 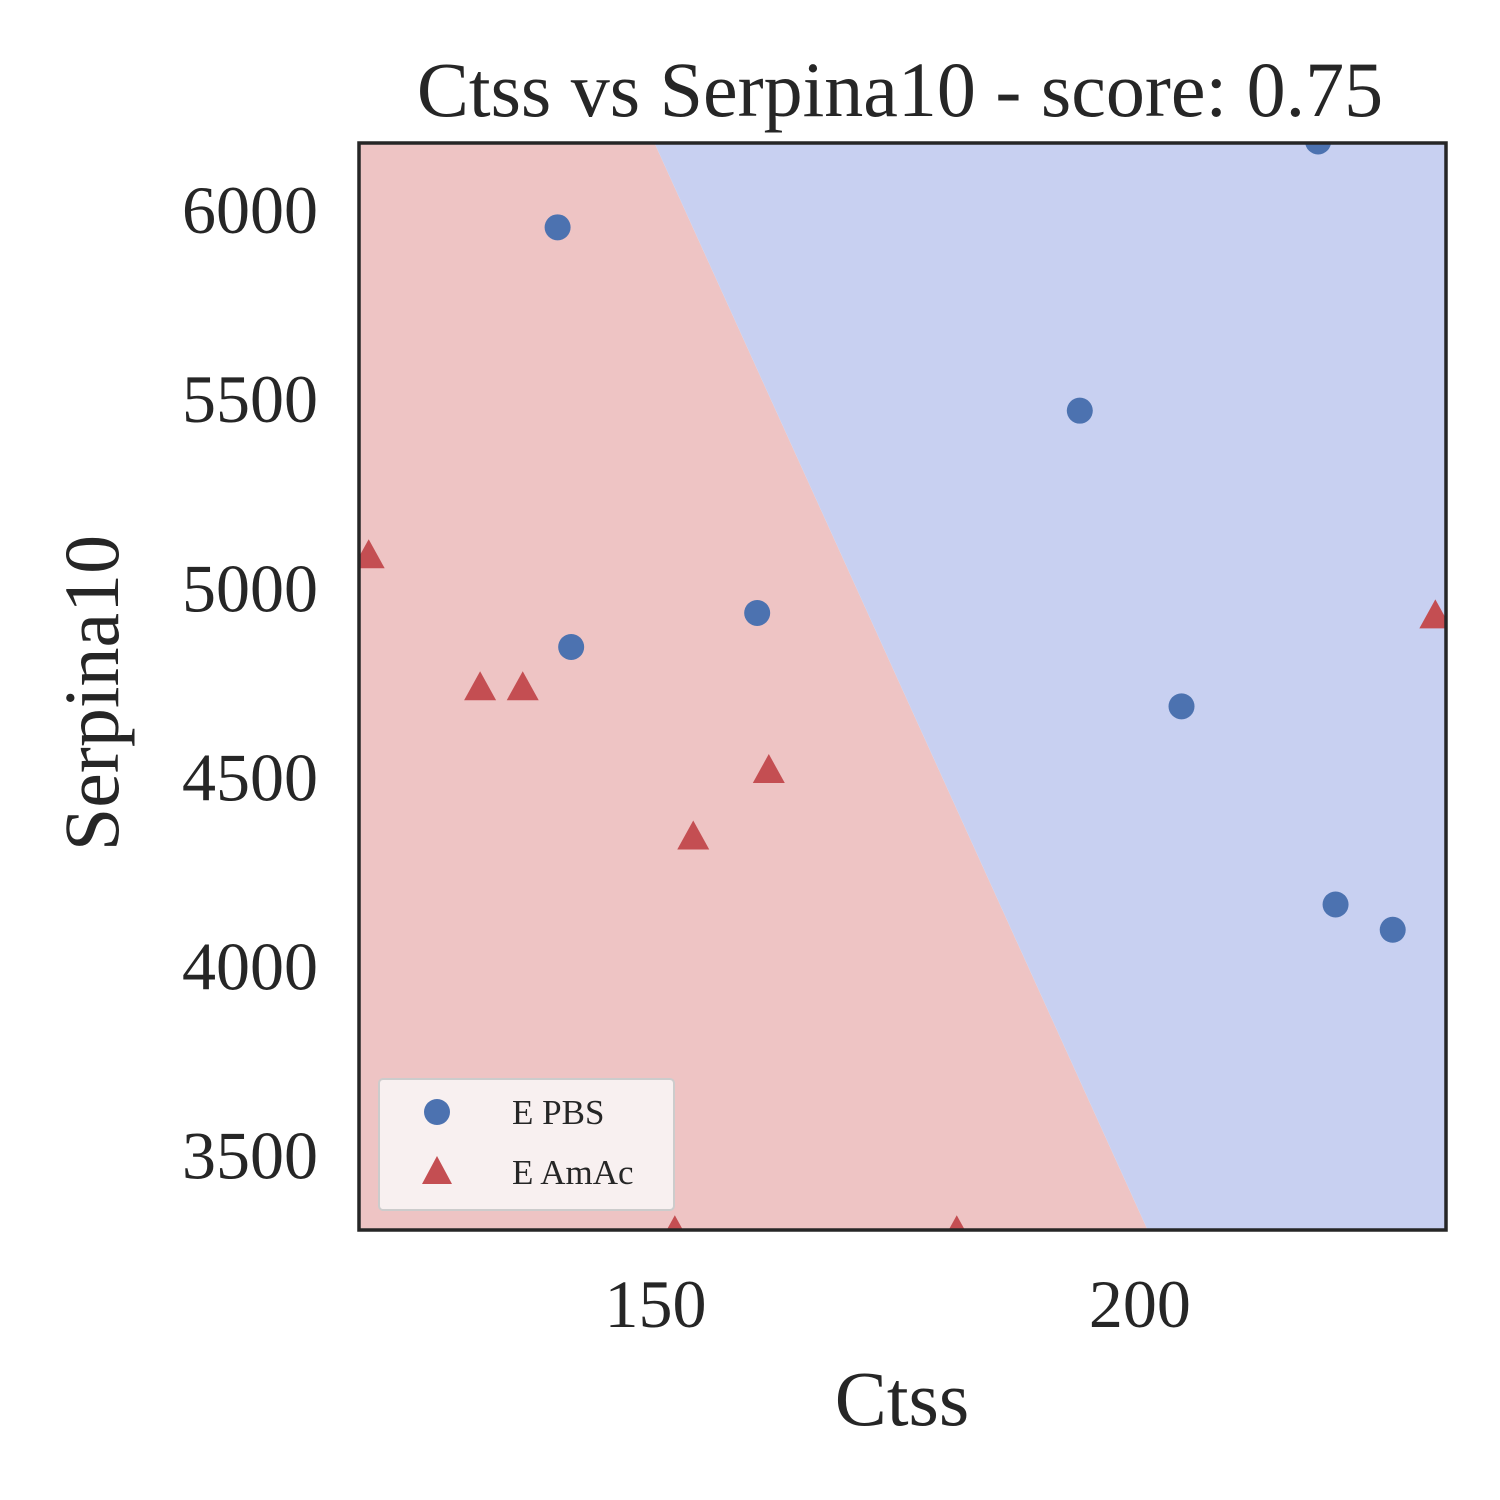 What do you see at coordinates (250, 777) in the screenshot?
I see `y-tick-label: 4500` at bounding box center [250, 777].